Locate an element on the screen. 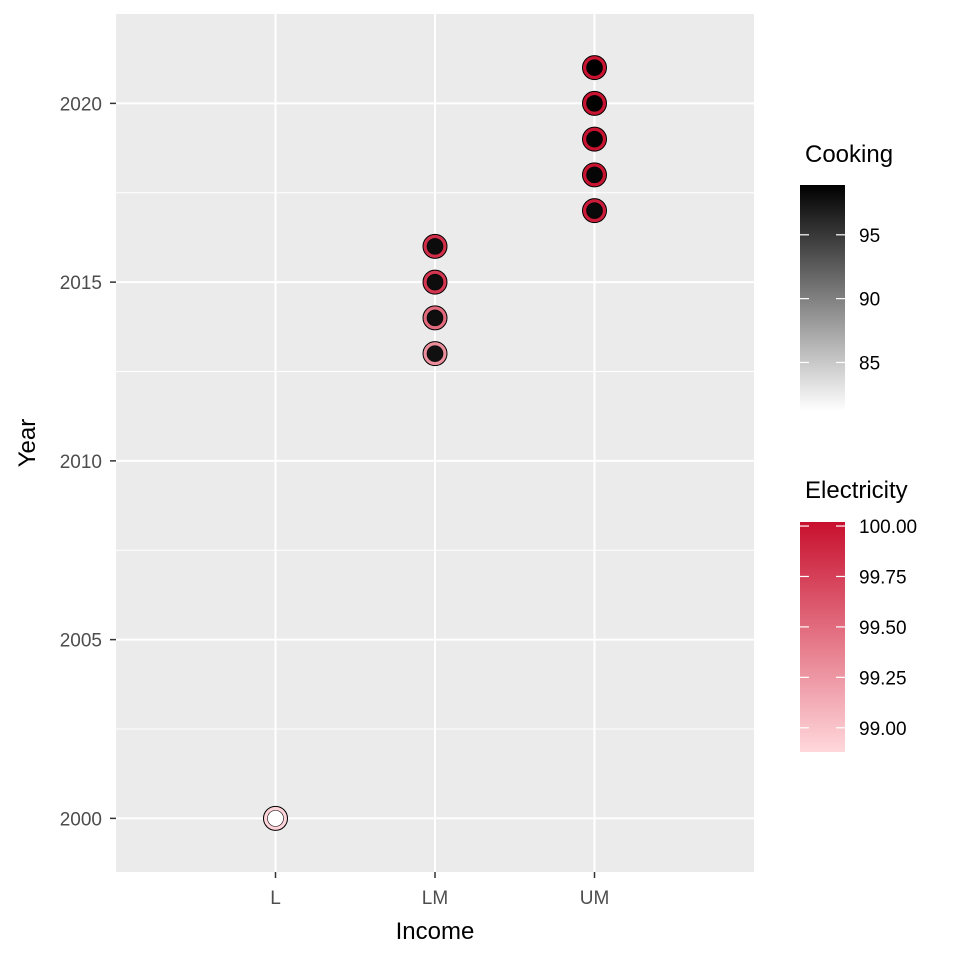 Image resolution: width=960 pixels, height=960 pixels. legend-tick-label: 99.75 is located at coordinates (883, 577).